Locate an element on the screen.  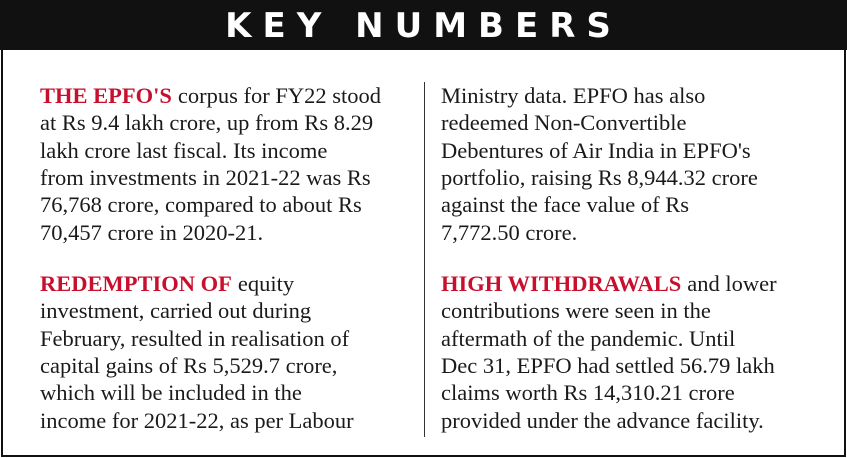
body-text: which will be included in the is located at coordinates (171, 393).